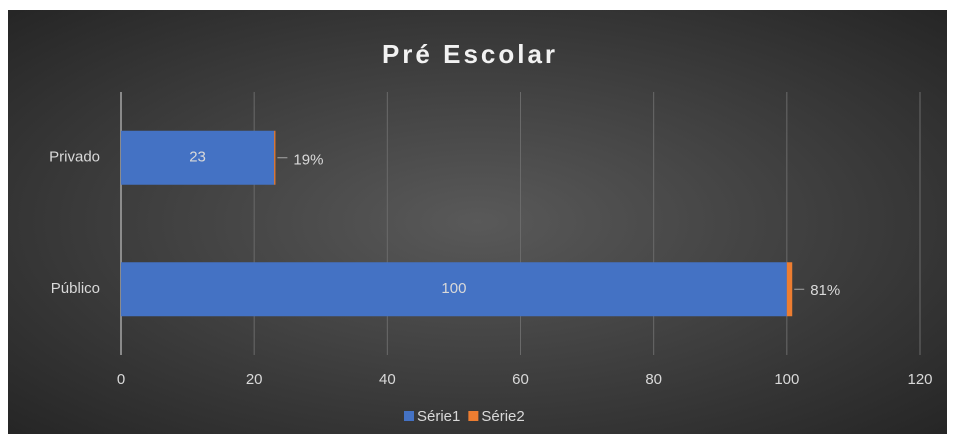  Describe the element at coordinates (653, 379) in the screenshot. I see `x-tick-label: 80` at that location.